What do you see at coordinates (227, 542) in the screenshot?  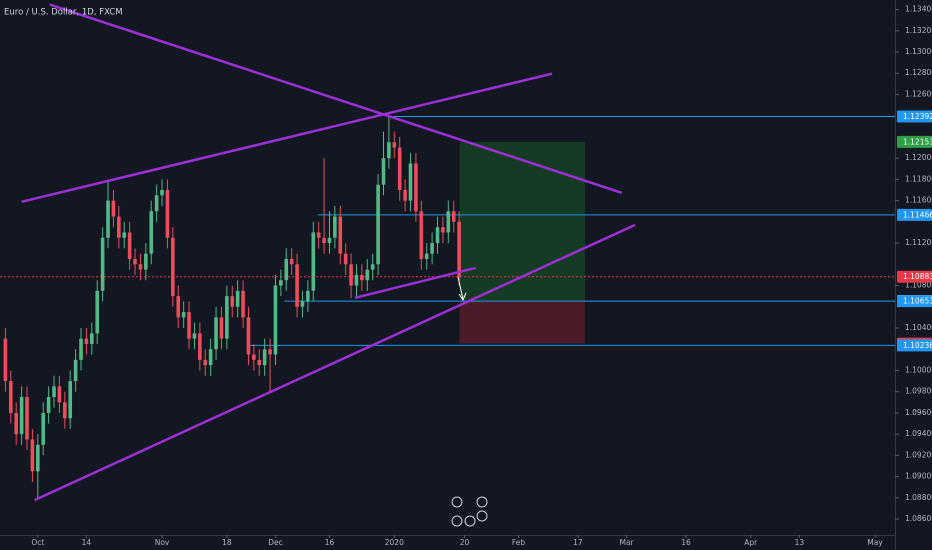 I see `x-tick-label: 18` at bounding box center [227, 542].